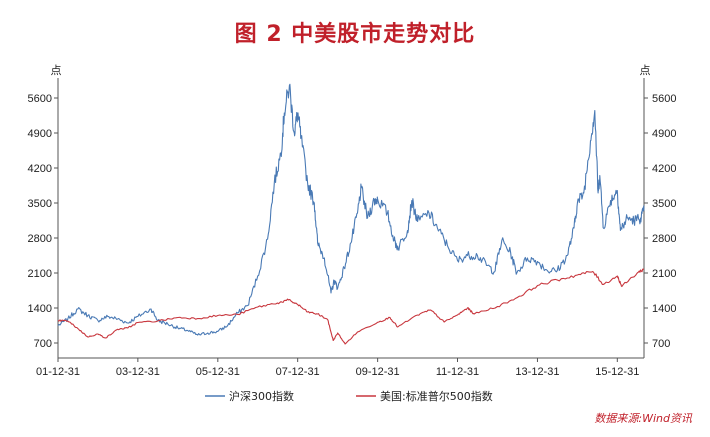 This screenshot has height=437, width=710. What do you see at coordinates (664, 239) in the screenshot?
I see `y-tick-label-right: 2800` at bounding box center [664, 239].